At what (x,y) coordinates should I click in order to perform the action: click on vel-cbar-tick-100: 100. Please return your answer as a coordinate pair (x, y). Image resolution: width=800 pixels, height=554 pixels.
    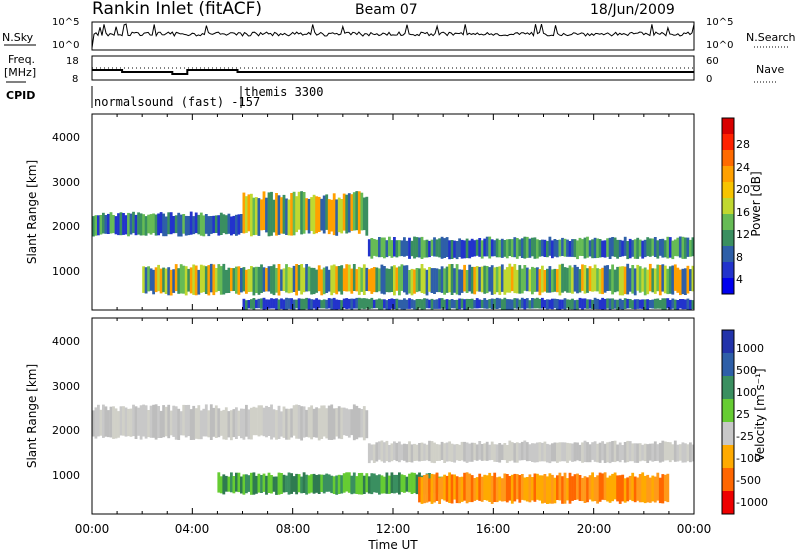
    Looking at the image, I should click on (746, 392).